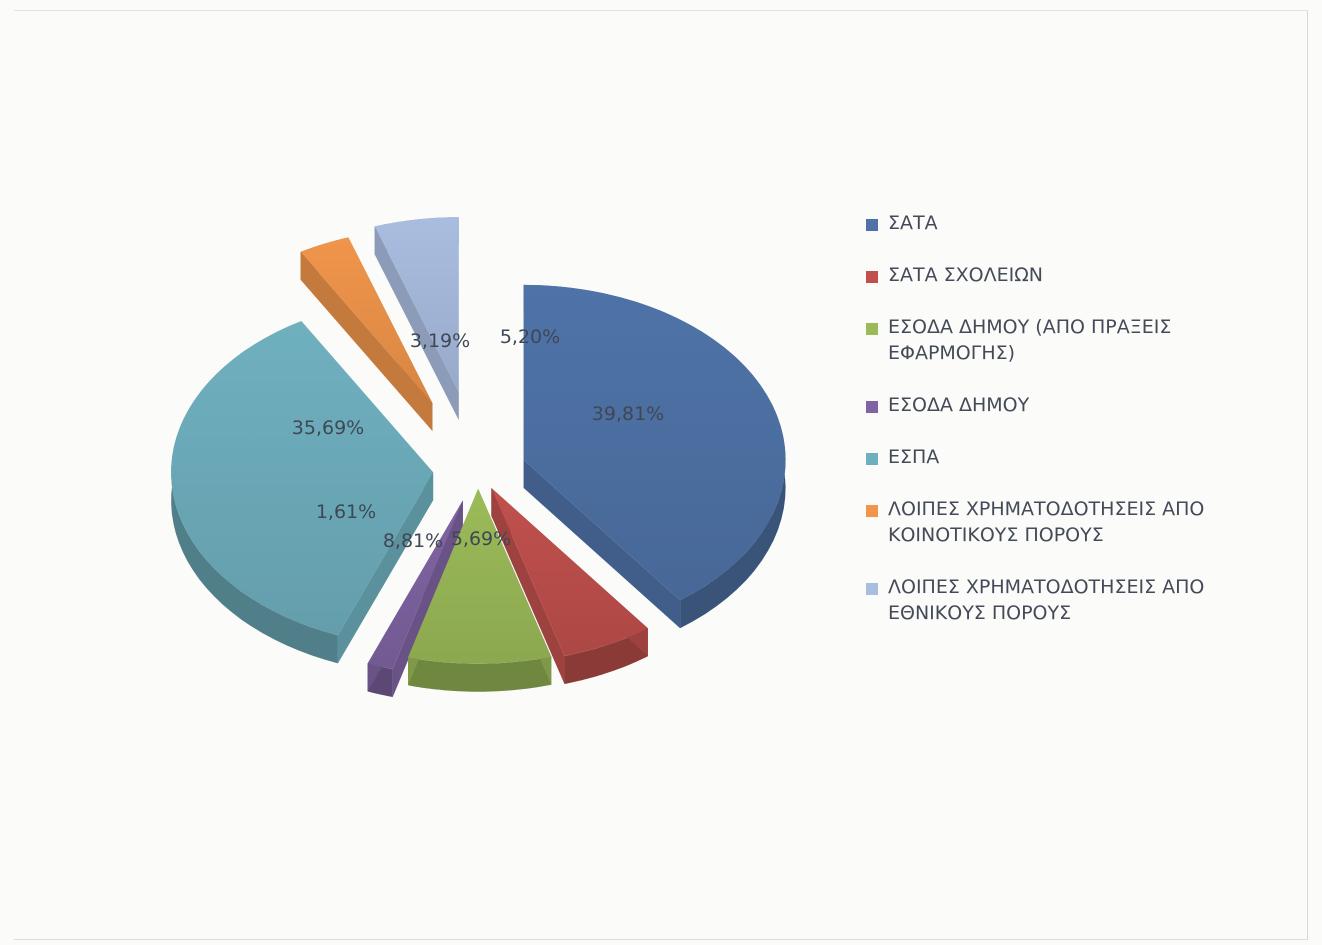 The width and height of the screenshot is (1322, 945). What do you see at coordinates (1030, 340) in the screenshot?
I see `legend-label: ΕΣΟΔΑ ΔΗΜΟΥ (ΑΠΟ ΠΡΑΞΕΙΣ ΕΦΑΡΜΟΓΗΣ)` at bounding box center [1030, 340].